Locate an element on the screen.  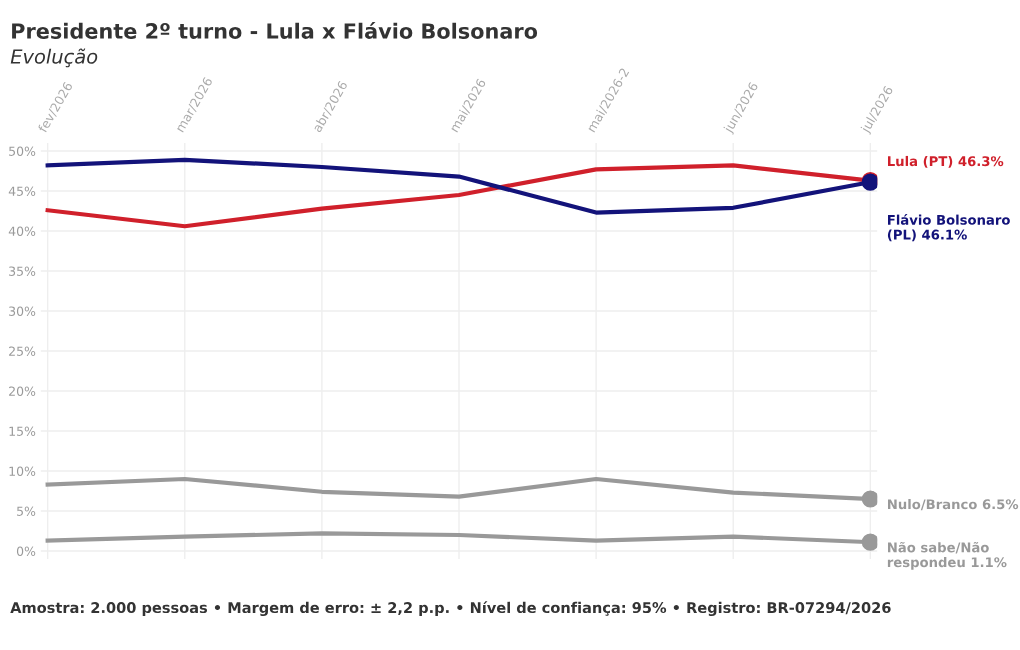
y-tick-label: 30% is located at coordinates (22, 311).